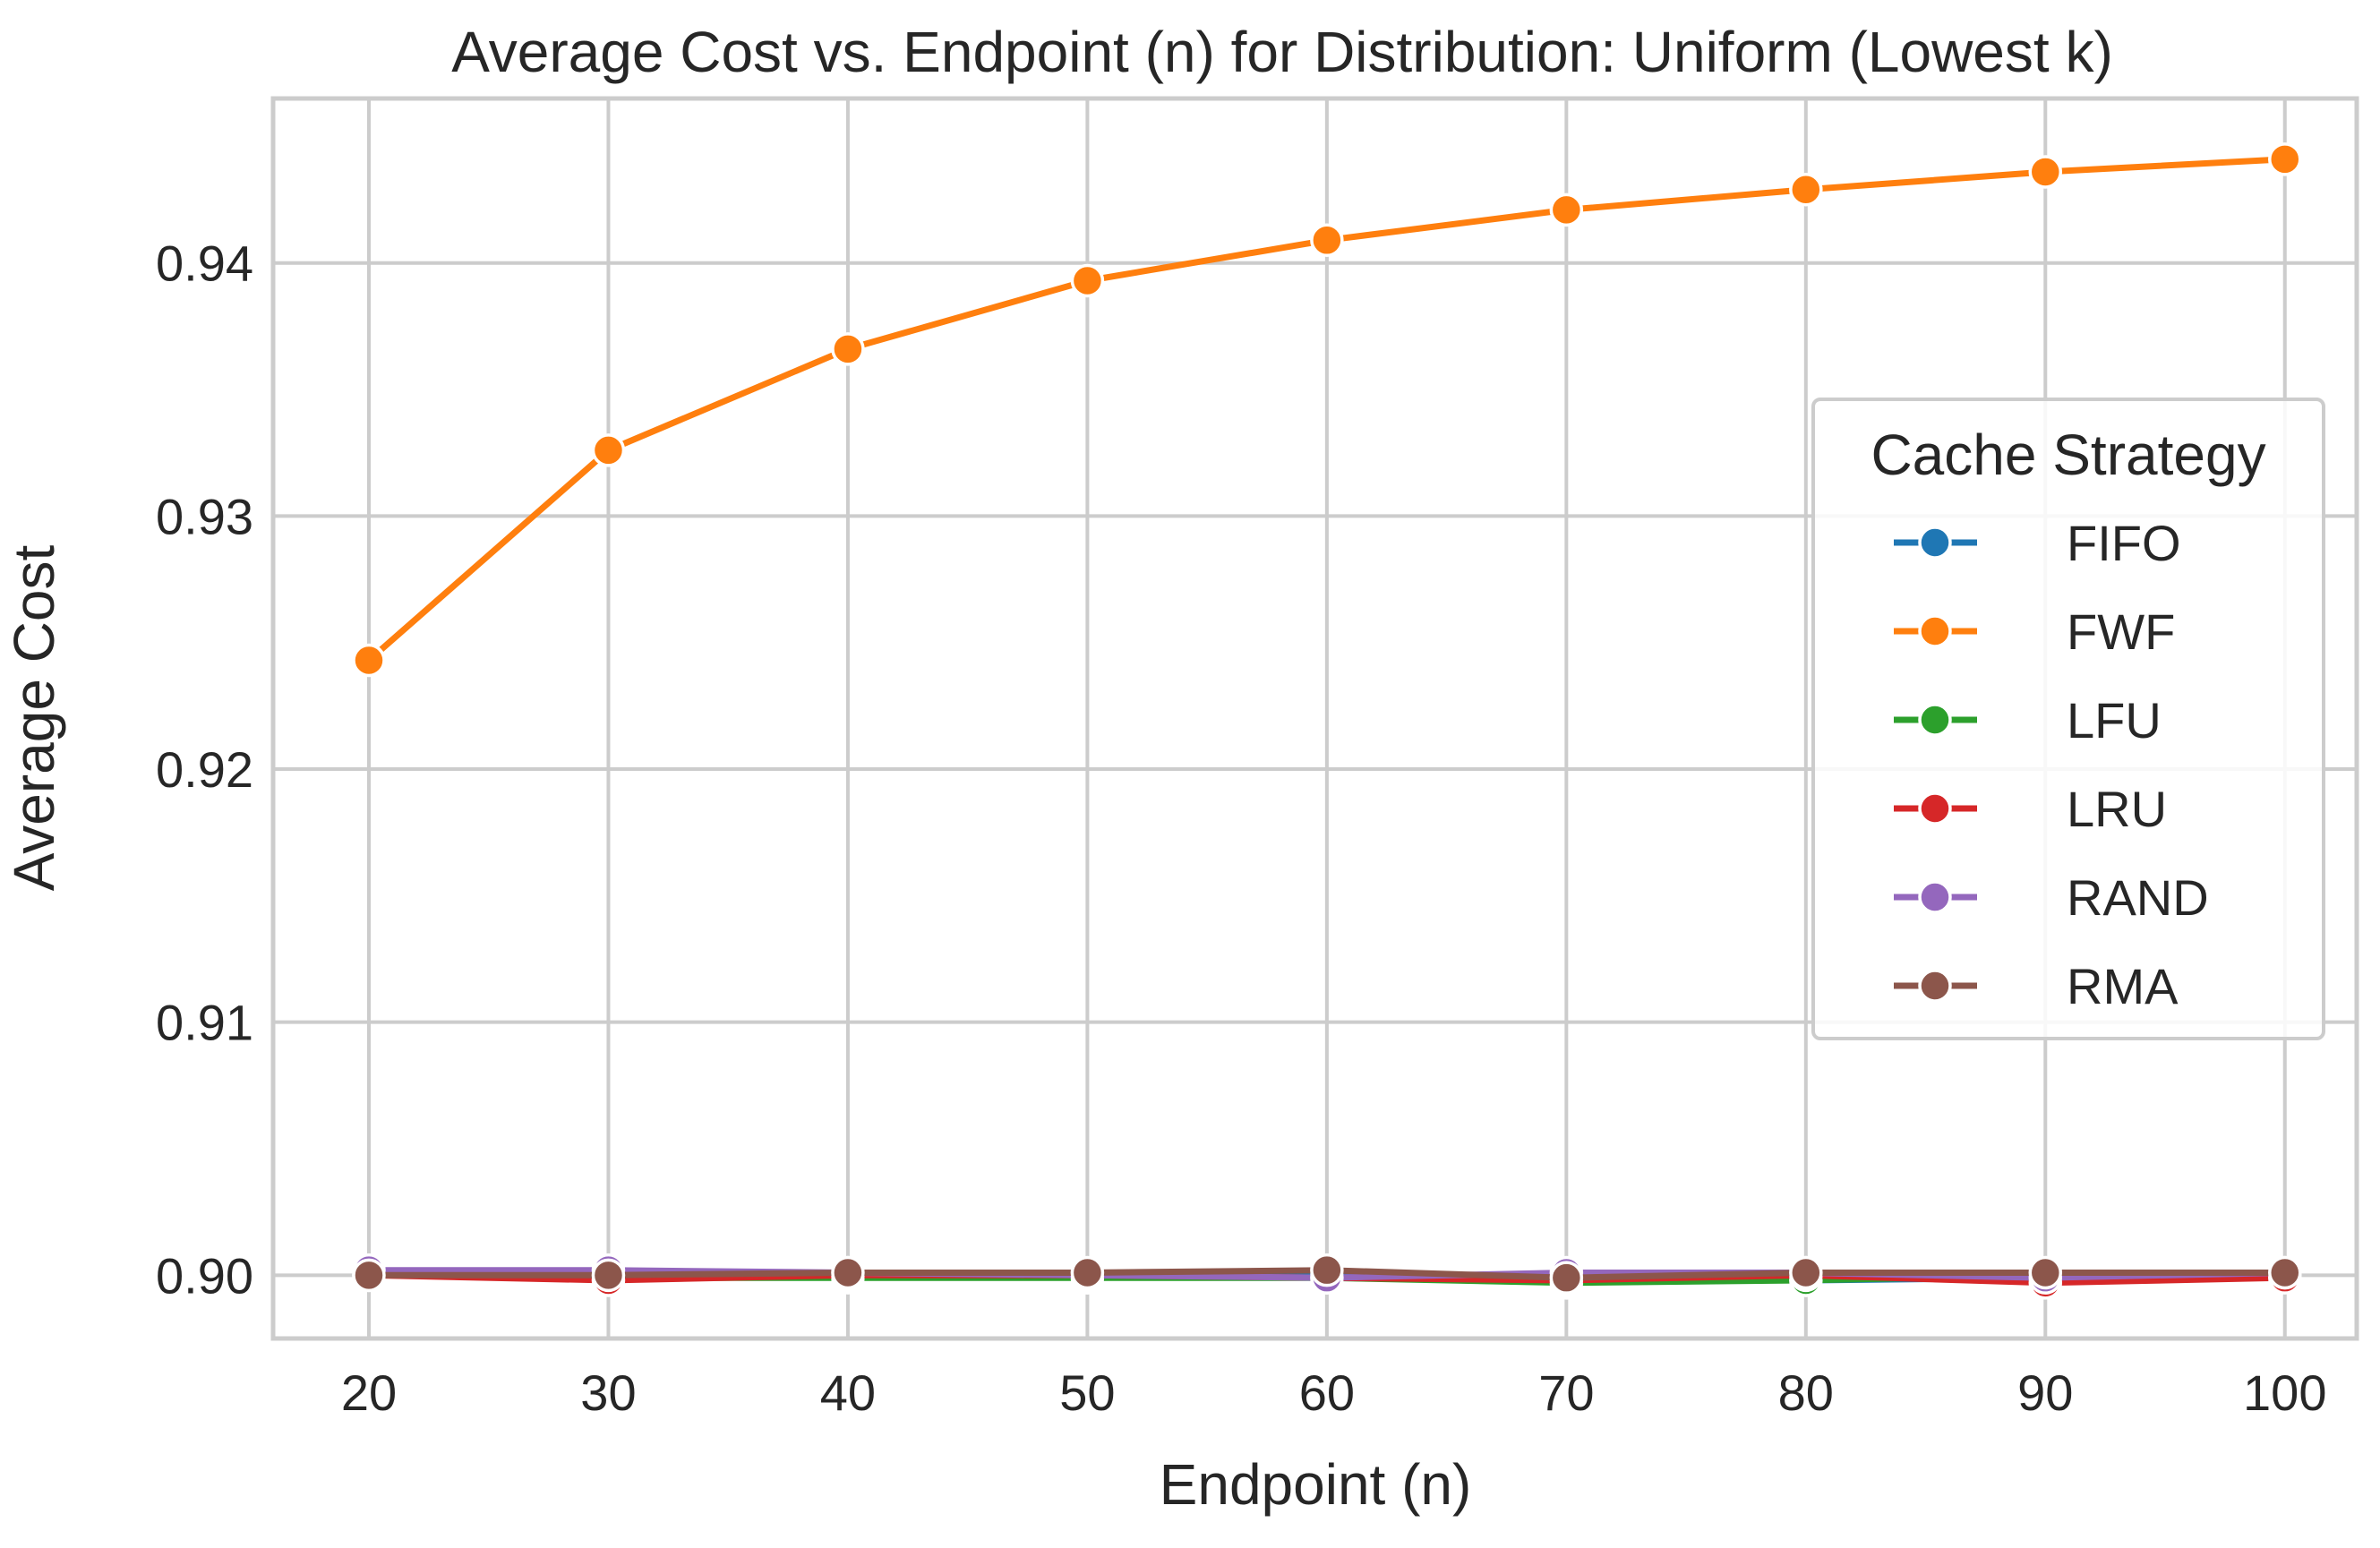  I want to click on x-tick-label: 70, so click(1566, 1392).